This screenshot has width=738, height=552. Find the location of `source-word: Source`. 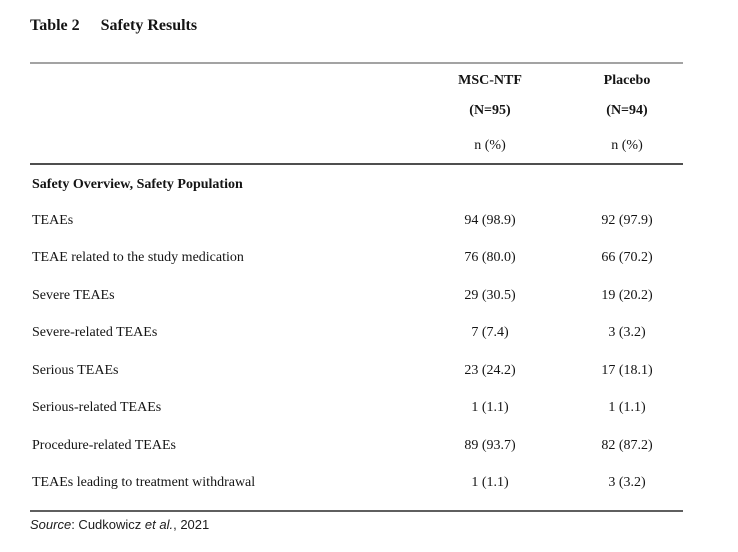

source-word: Source is located at coordinates (51, 524).